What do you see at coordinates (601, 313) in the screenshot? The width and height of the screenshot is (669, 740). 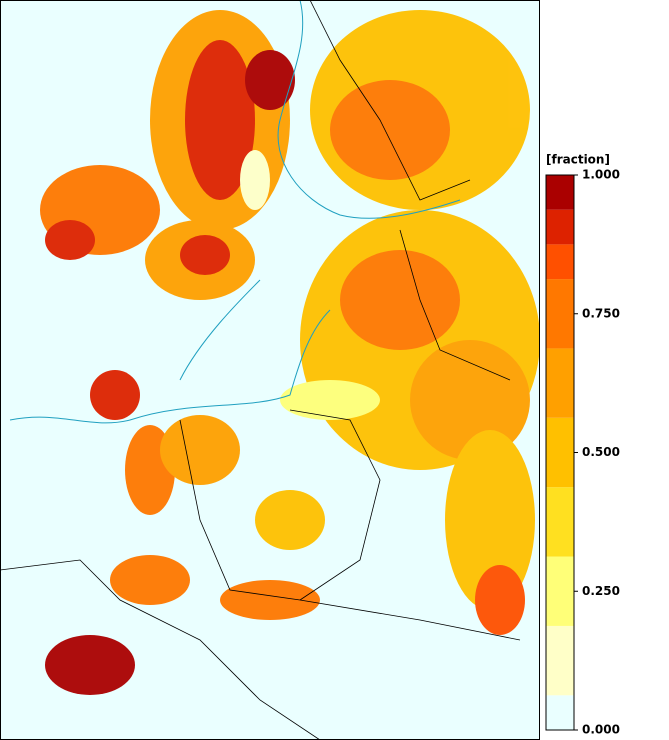 I see `colorbar-tick-label: 0.750` at bounding box center [601, 313].